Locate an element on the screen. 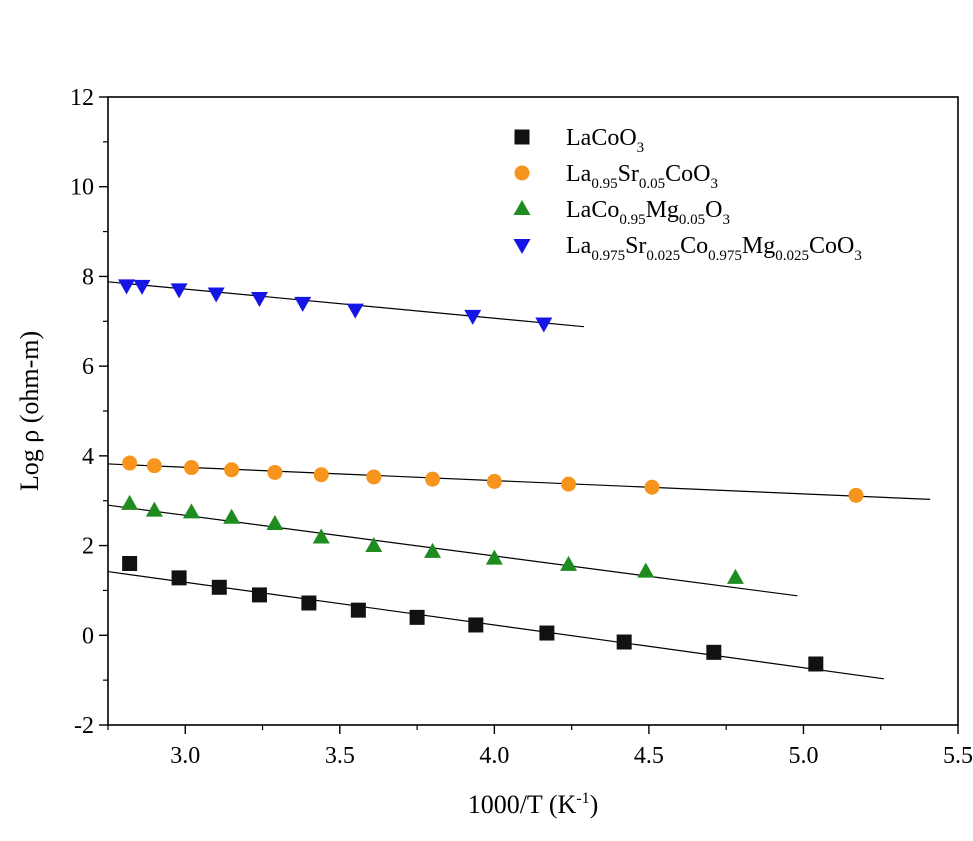 The height and width of the screenshot is (841, 973). y-tick-label: 10 is located at coordinates (82, 188).